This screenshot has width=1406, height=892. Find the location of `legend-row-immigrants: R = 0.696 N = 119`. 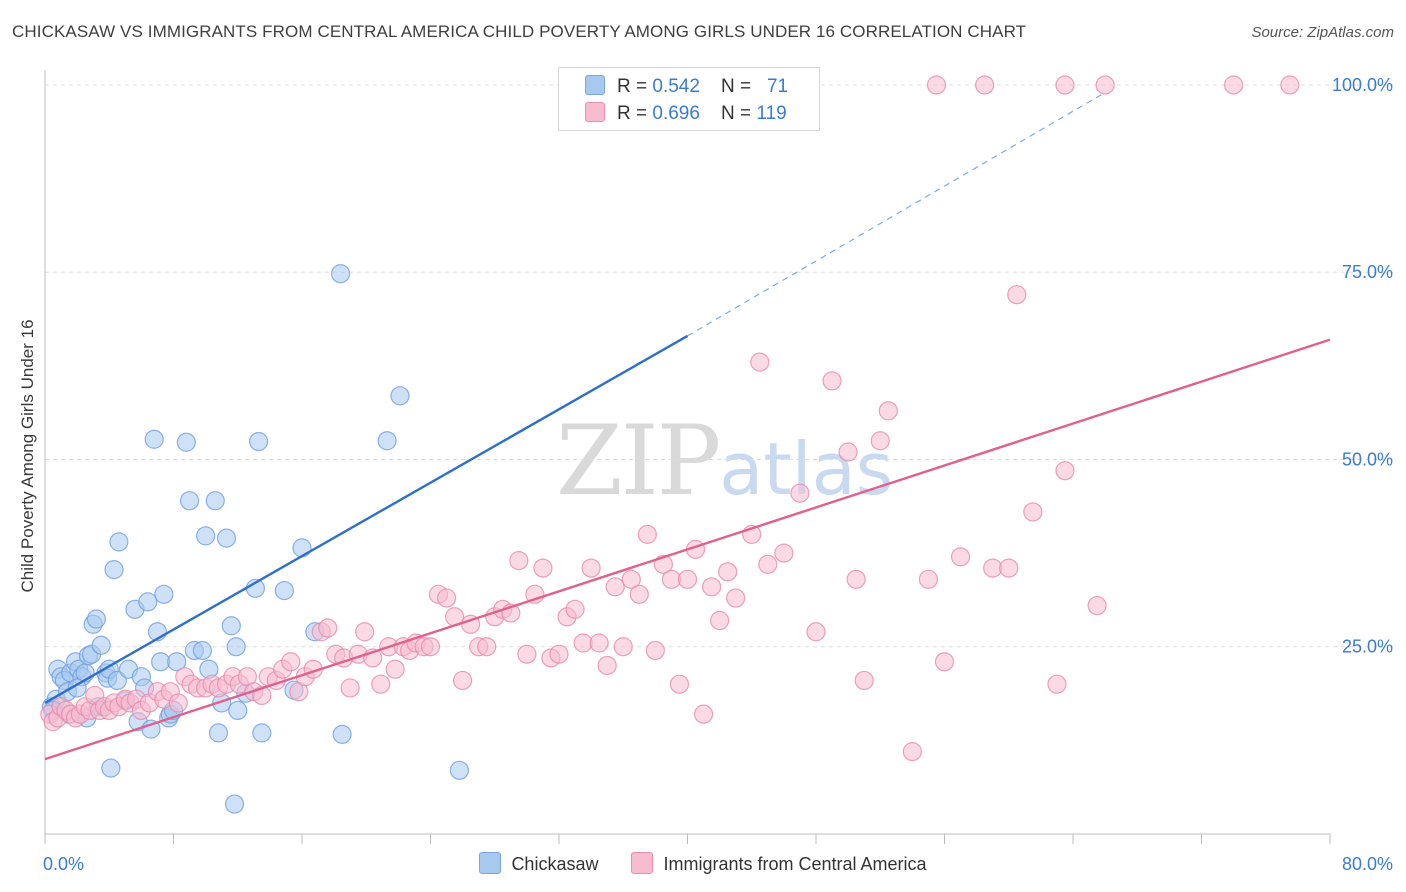

legend-row-immigrants: R = 0.696 N = 119 is located at coordinates (686, 114).